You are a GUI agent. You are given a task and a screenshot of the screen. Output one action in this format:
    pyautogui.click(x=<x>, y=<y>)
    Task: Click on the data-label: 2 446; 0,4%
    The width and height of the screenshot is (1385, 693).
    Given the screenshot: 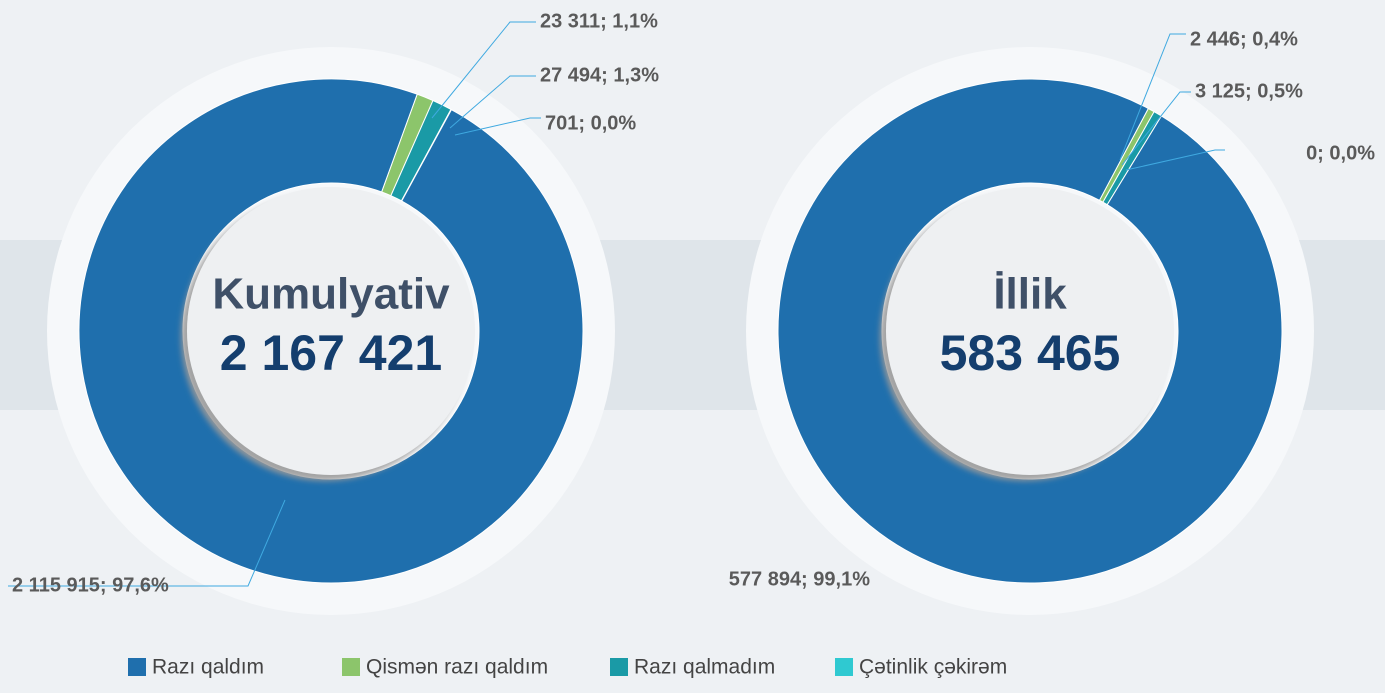 What is the action you would take?
    pyautogui.click(x=1244, y=39)
    